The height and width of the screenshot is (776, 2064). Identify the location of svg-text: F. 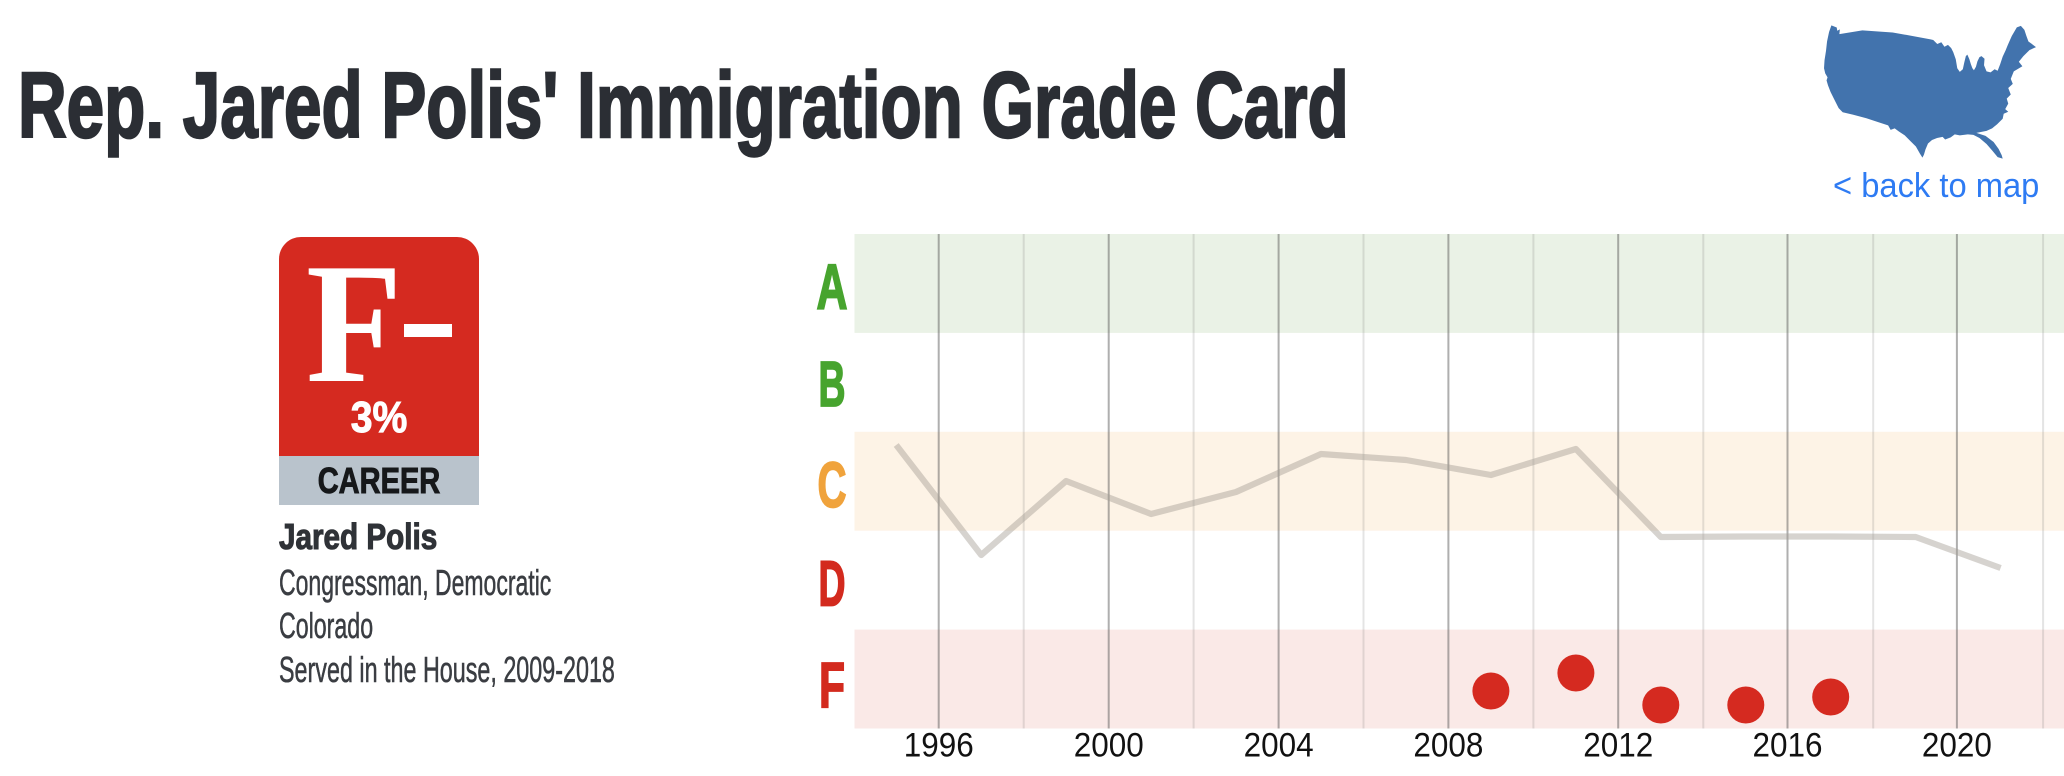
(832, 685).